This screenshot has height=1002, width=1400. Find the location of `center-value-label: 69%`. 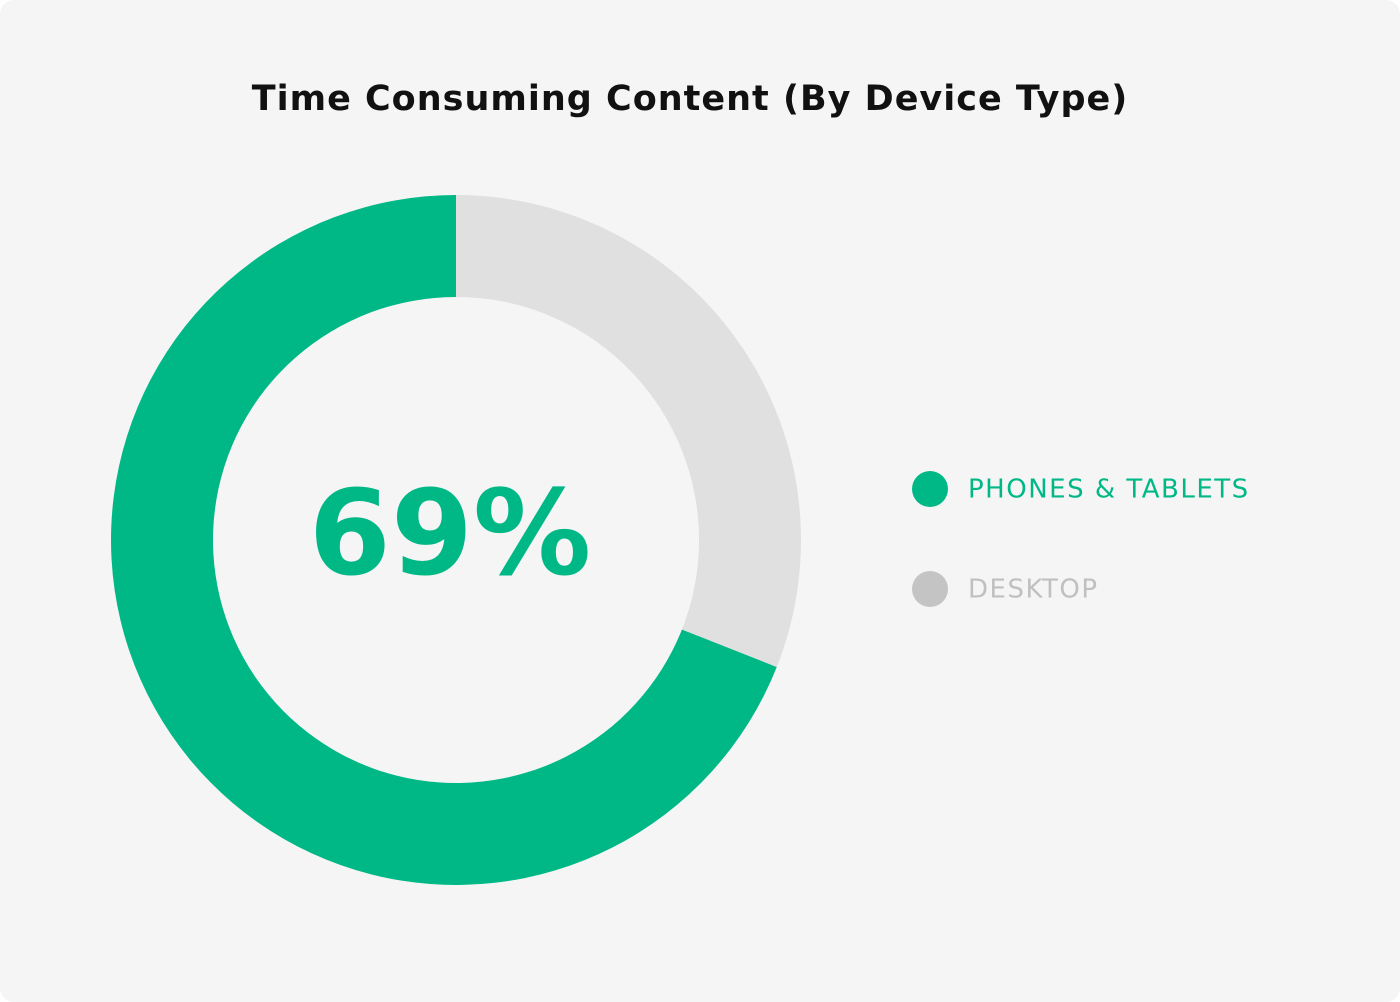

center-value-label: 69% is located at coordinates (450, 533).